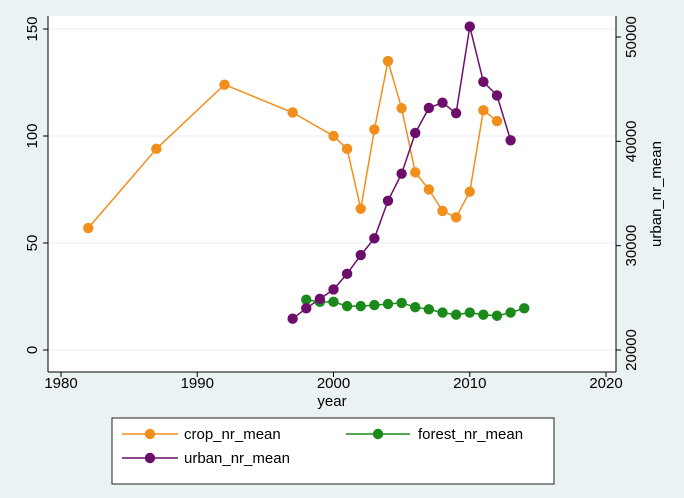 This screenshot has height=498, width=684. Describe the element at coordinates (331, 401) in the screenshot. I see `x-axis-title: year` at that location.